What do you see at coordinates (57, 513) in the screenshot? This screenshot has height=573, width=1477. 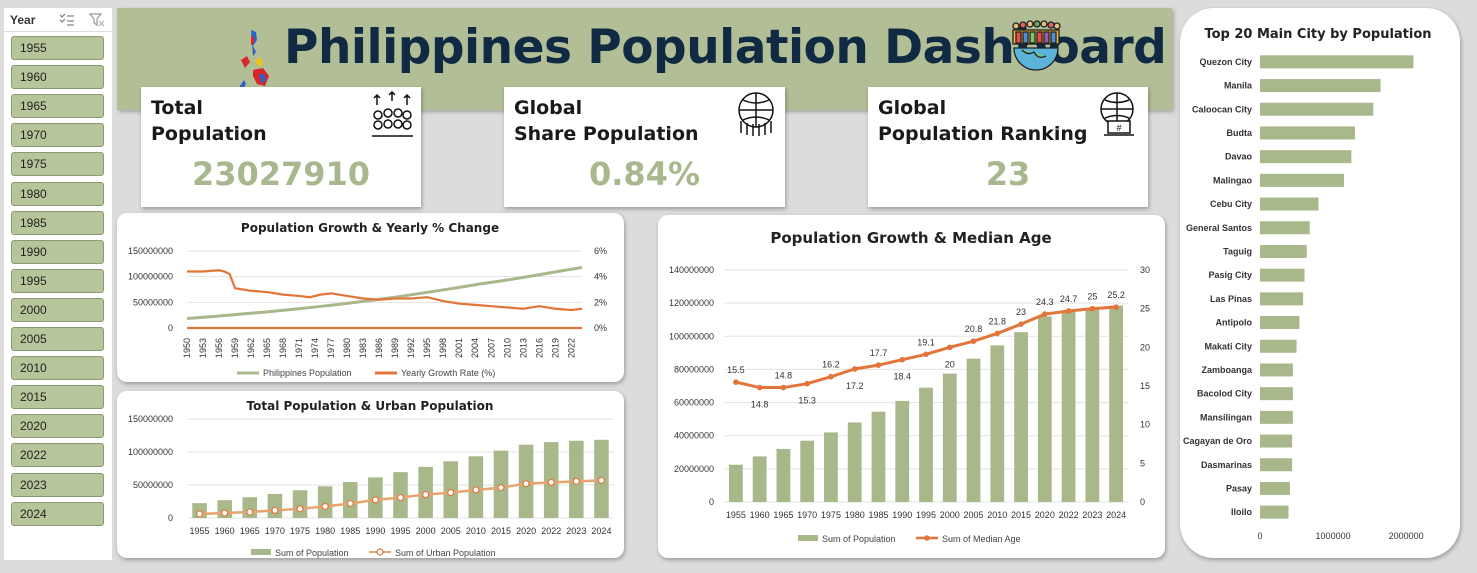 I see `slicer-item-2024: 2024` at bounding box center [57, 513].